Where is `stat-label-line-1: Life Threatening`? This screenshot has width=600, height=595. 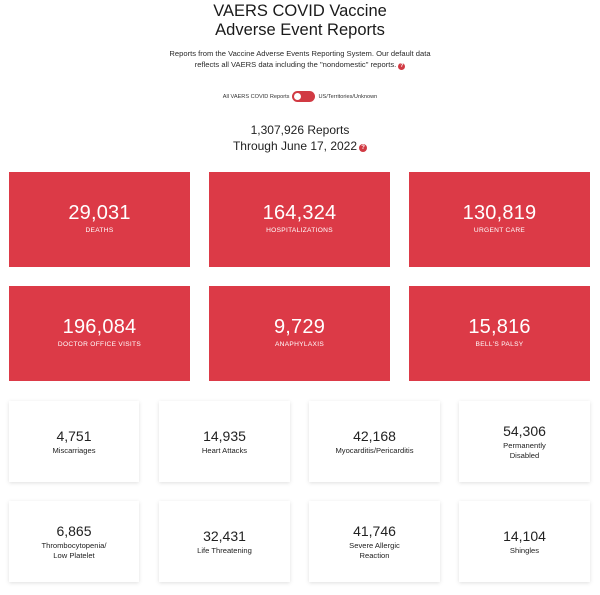 stat-label-line-1: Life Threatening is located at coordinates (224, 550).